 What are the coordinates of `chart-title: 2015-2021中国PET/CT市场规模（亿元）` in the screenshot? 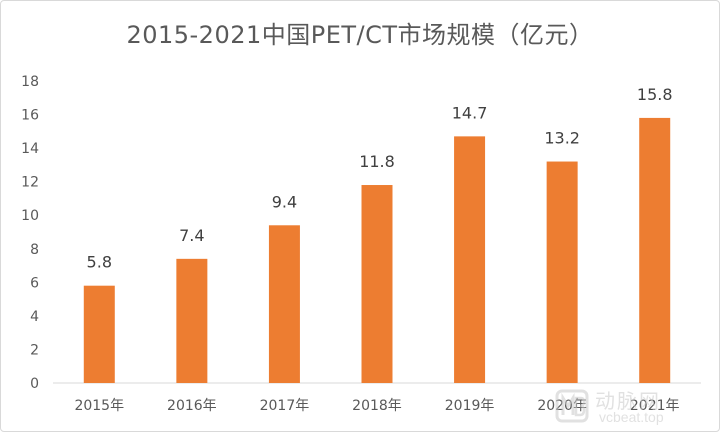 It's located at (360, 35).